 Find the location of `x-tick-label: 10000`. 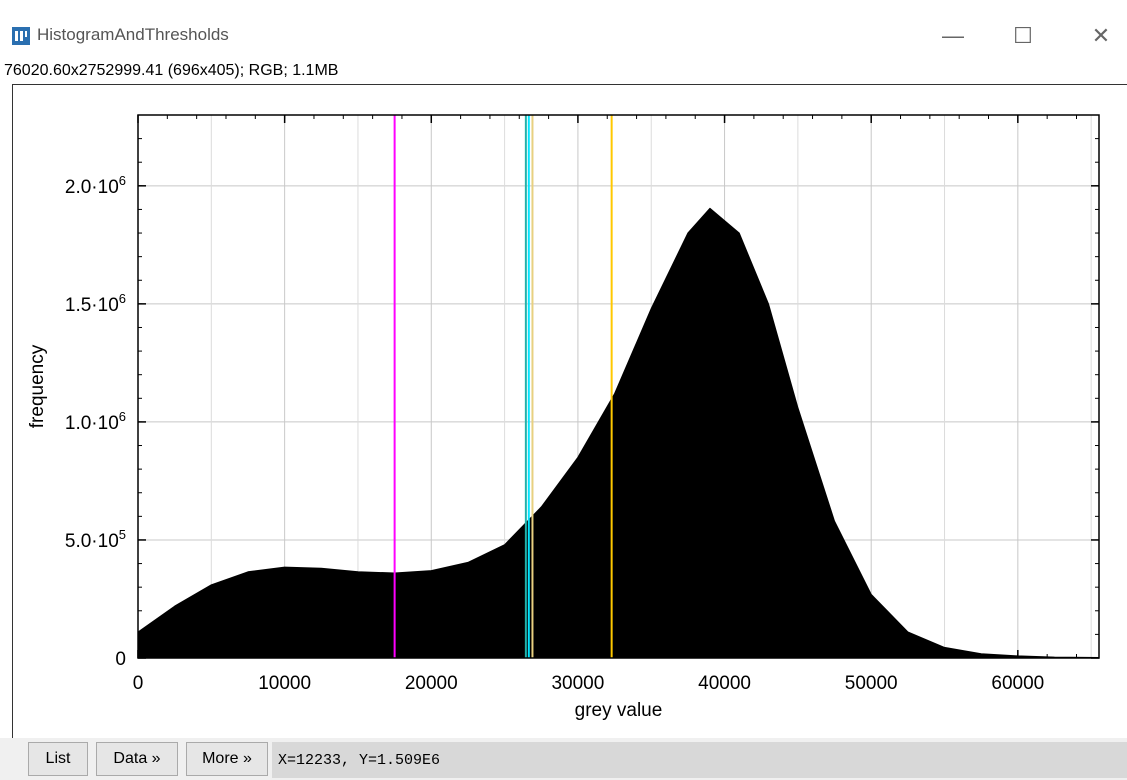

x-tick-label: 10000 is located at coordinates (284, 683).